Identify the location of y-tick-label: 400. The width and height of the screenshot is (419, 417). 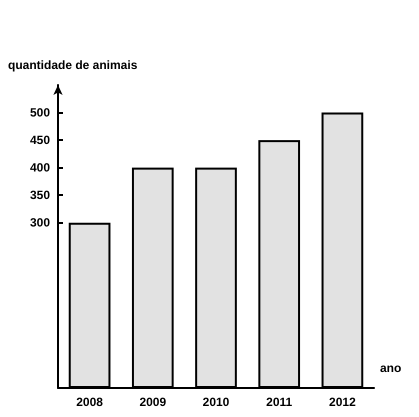
(40, 167).